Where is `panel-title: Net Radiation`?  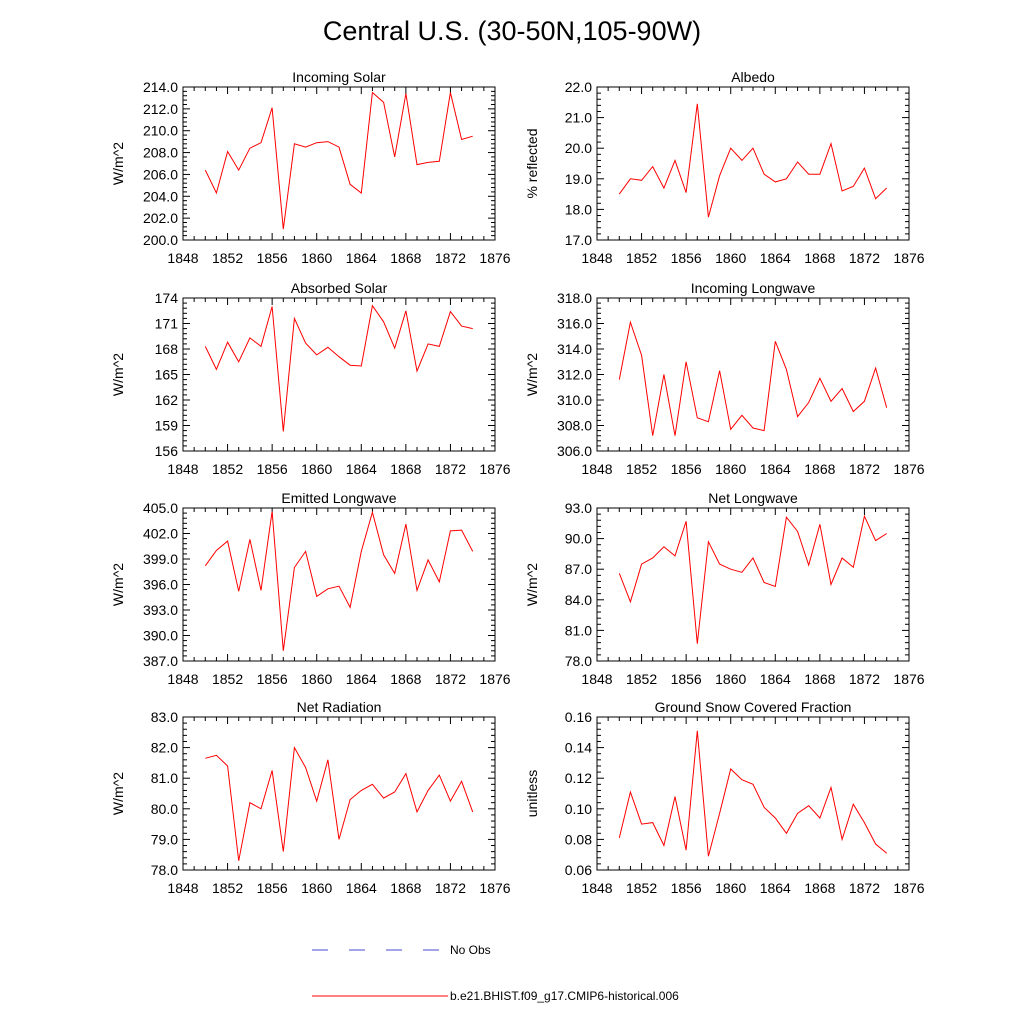 panel-title: Net Radiation is located at coordinates (339, 707).